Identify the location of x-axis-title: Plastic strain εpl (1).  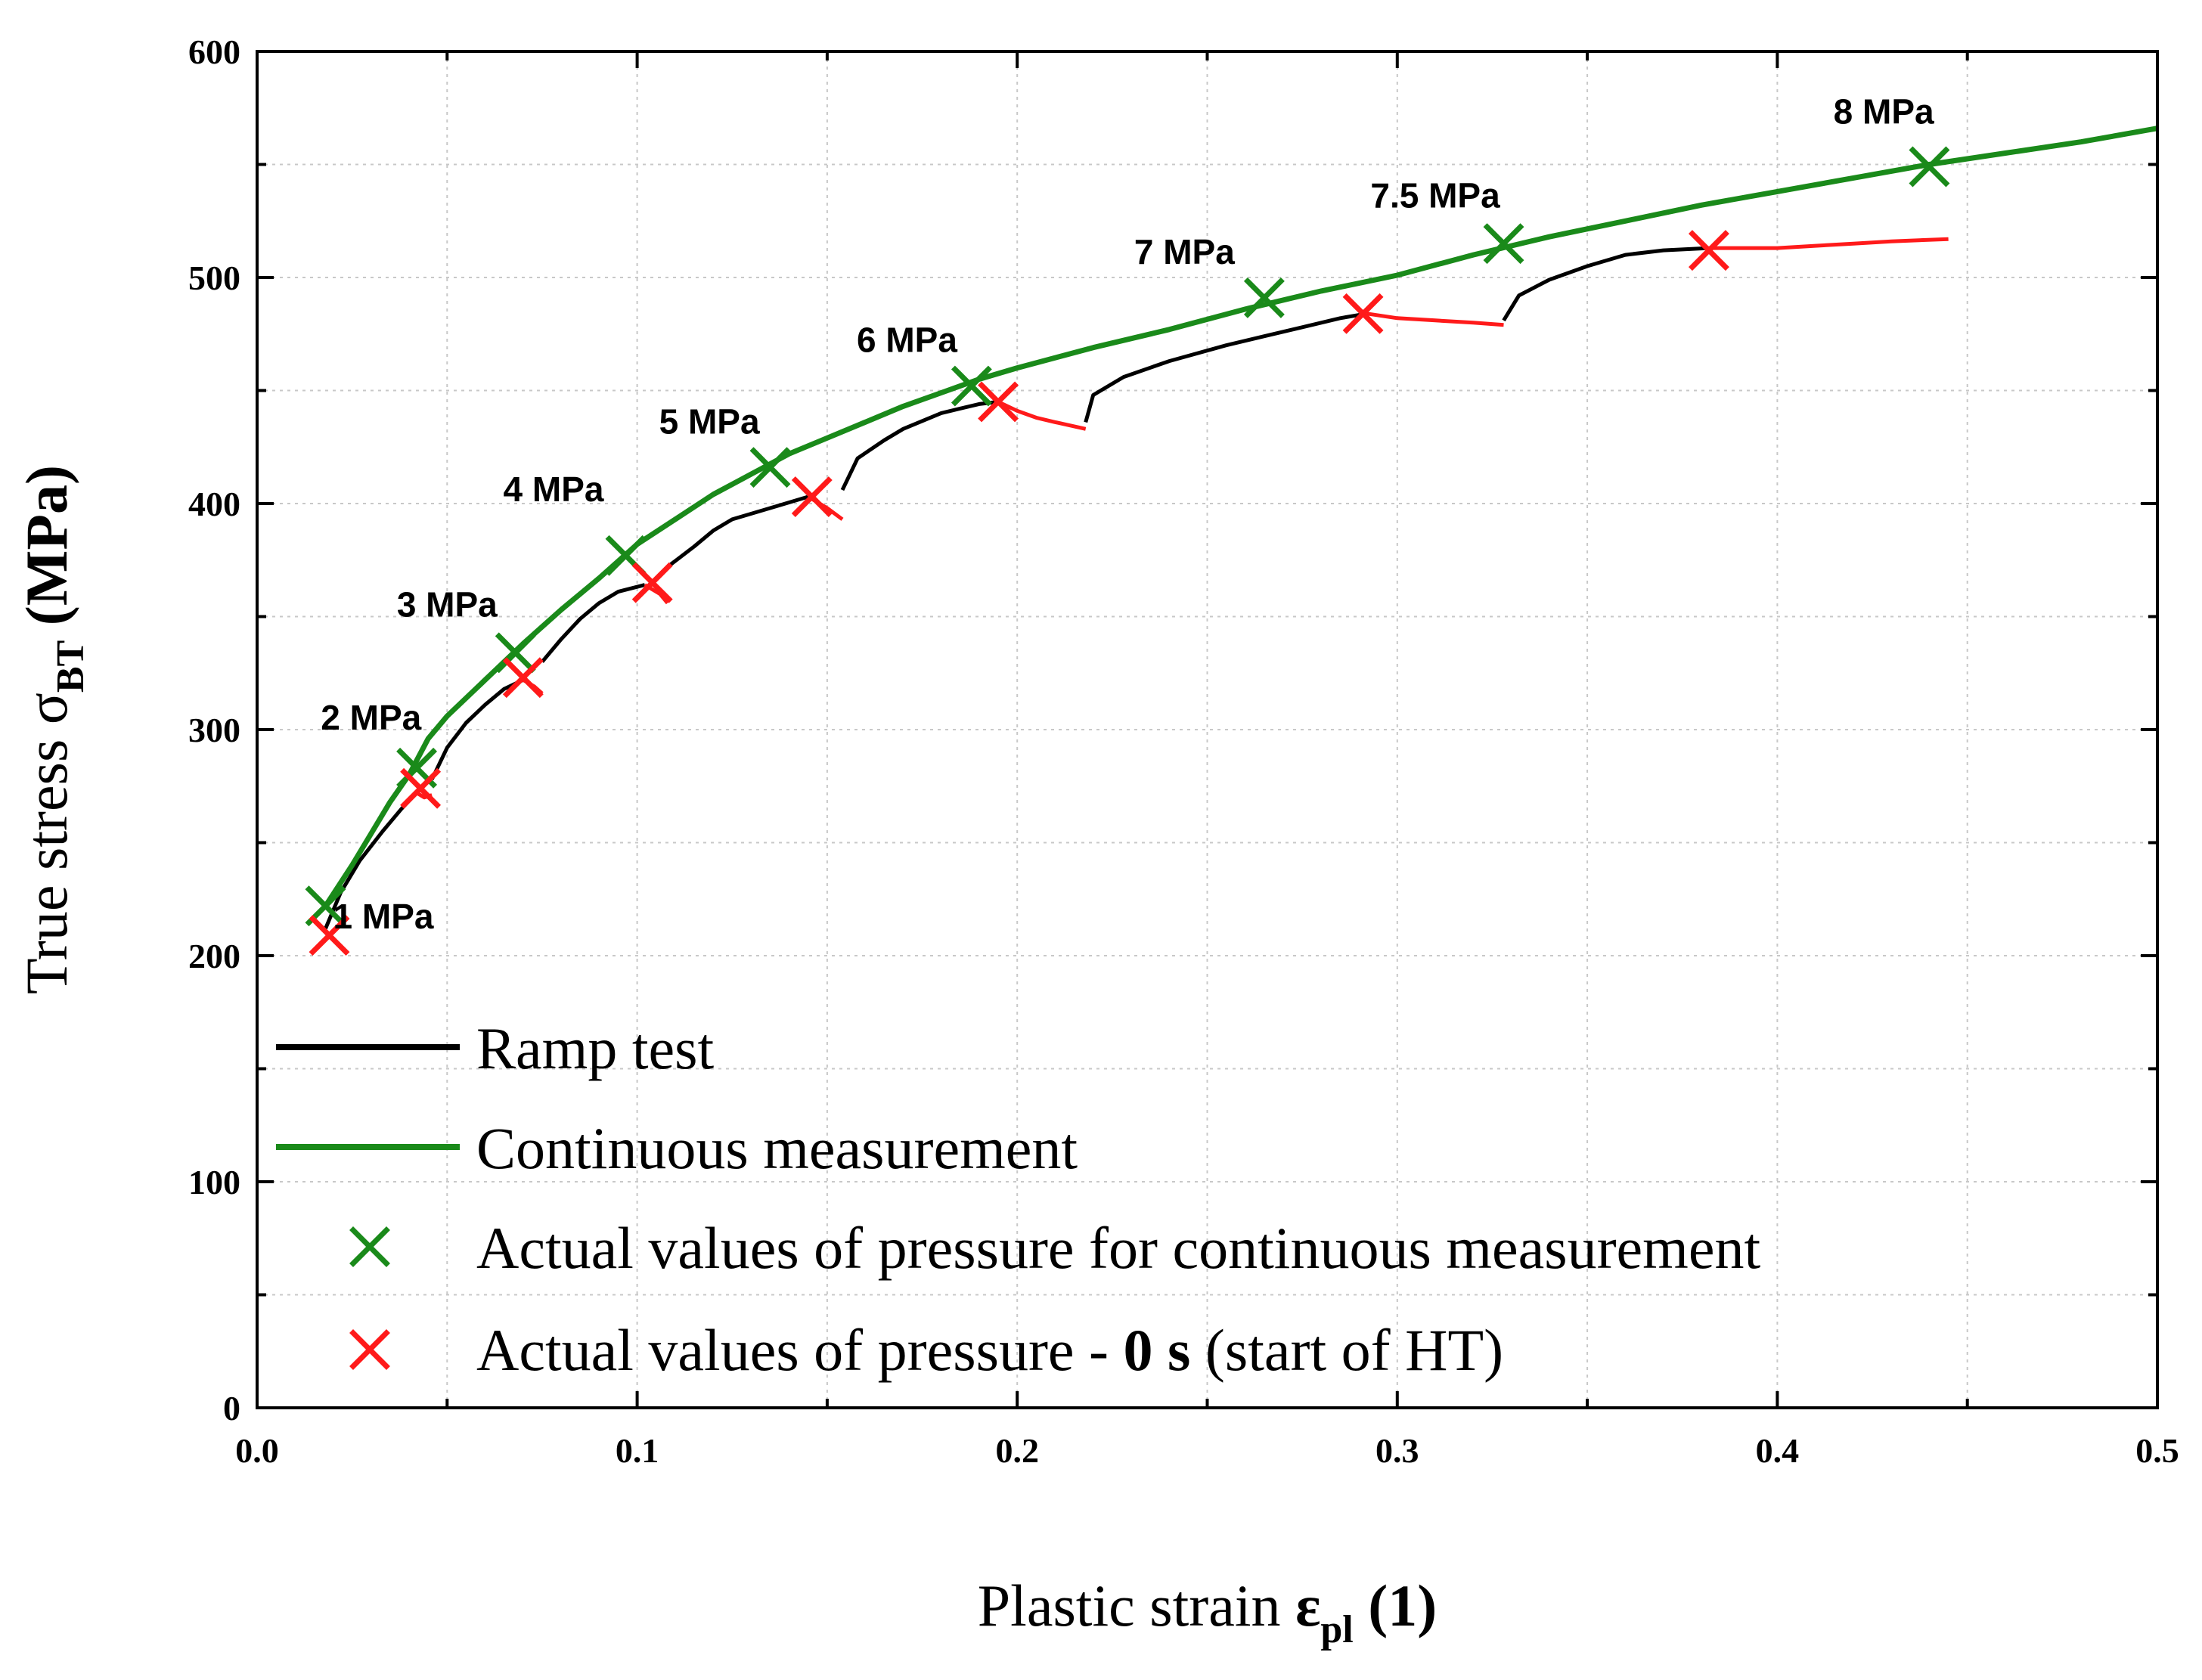
(1207, 1612).